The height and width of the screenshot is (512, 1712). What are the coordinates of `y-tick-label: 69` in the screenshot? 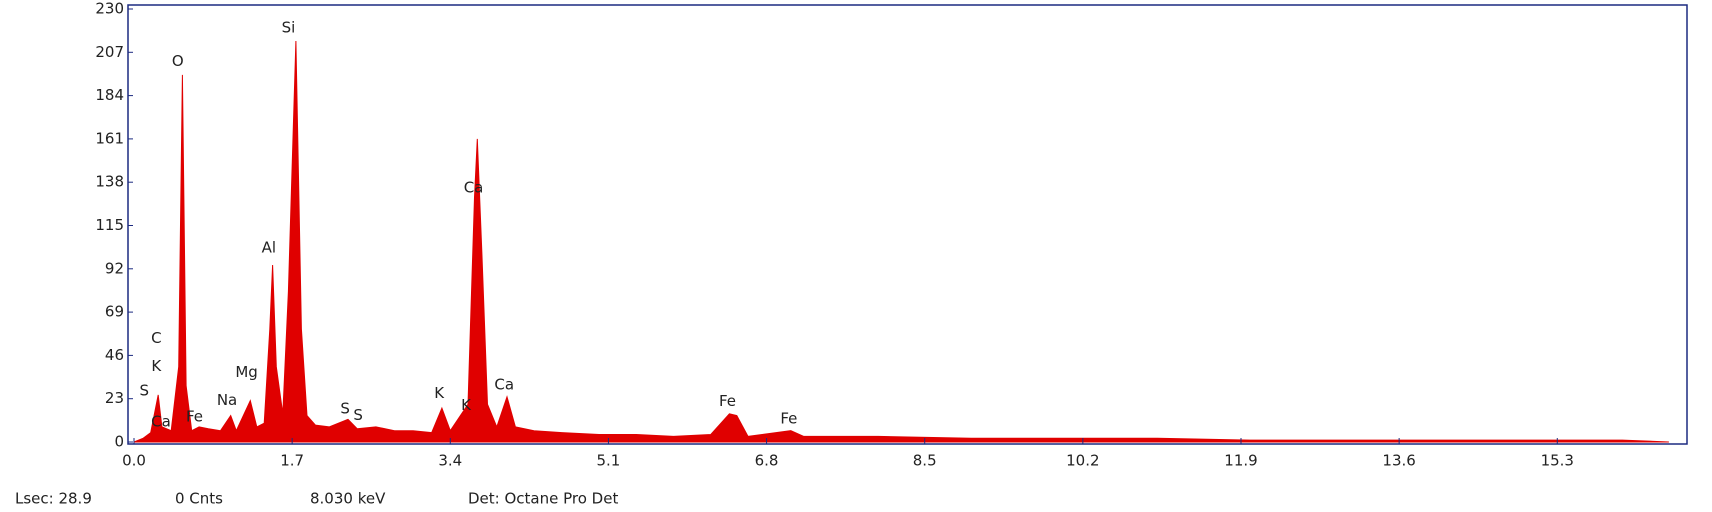 It's located at (114, 312).